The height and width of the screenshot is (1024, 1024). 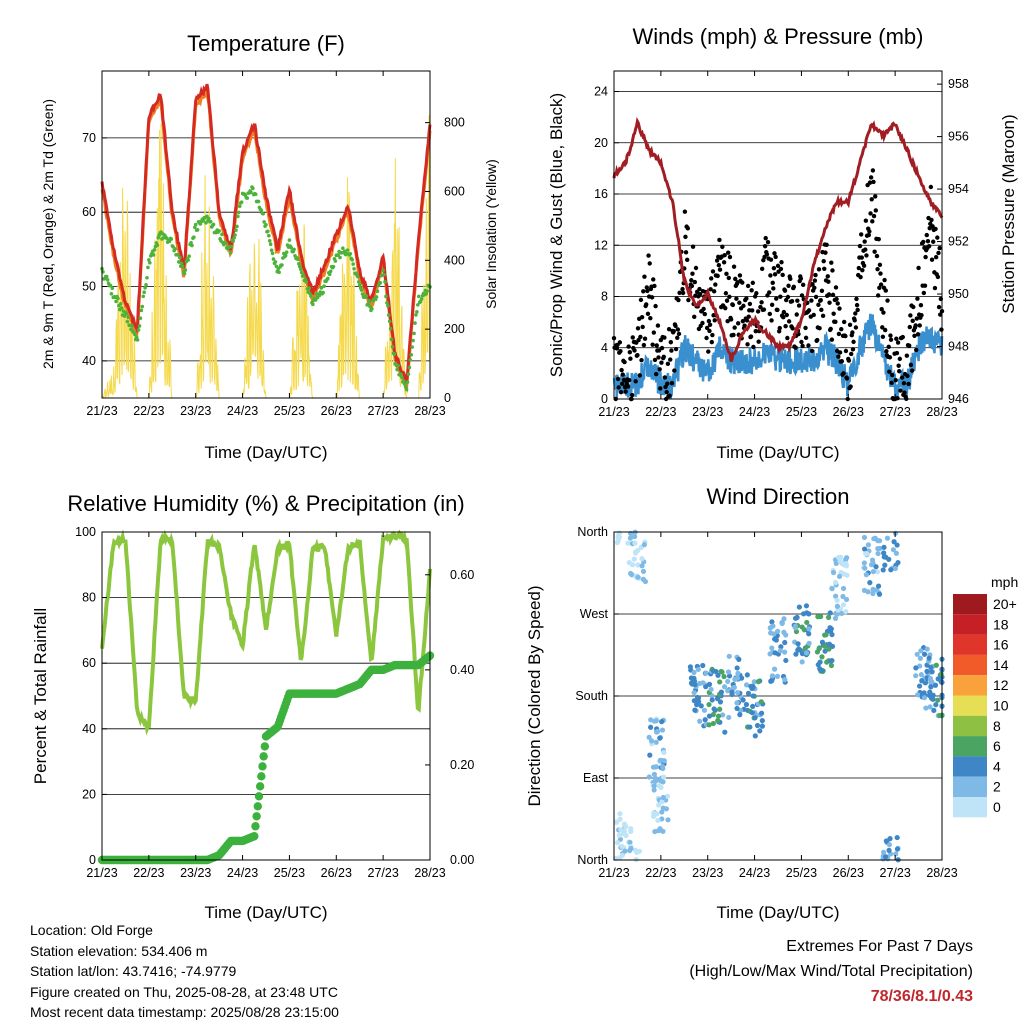 What do you see at coordinates (958, 294) in the screenshot?
I see `y-tick-label-right: 950` at bounding box center [958, 294].